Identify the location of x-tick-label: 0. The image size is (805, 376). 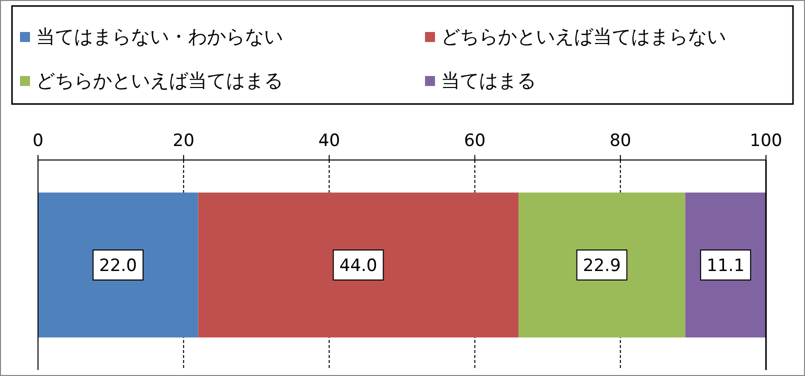
(38, 141).